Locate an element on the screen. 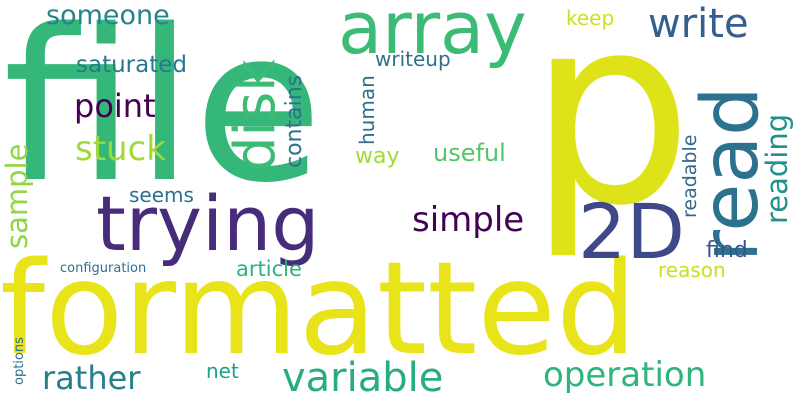 The width and height of the screenshot is (800, 401). word-reason: reason is located at coordinates (692, 270).